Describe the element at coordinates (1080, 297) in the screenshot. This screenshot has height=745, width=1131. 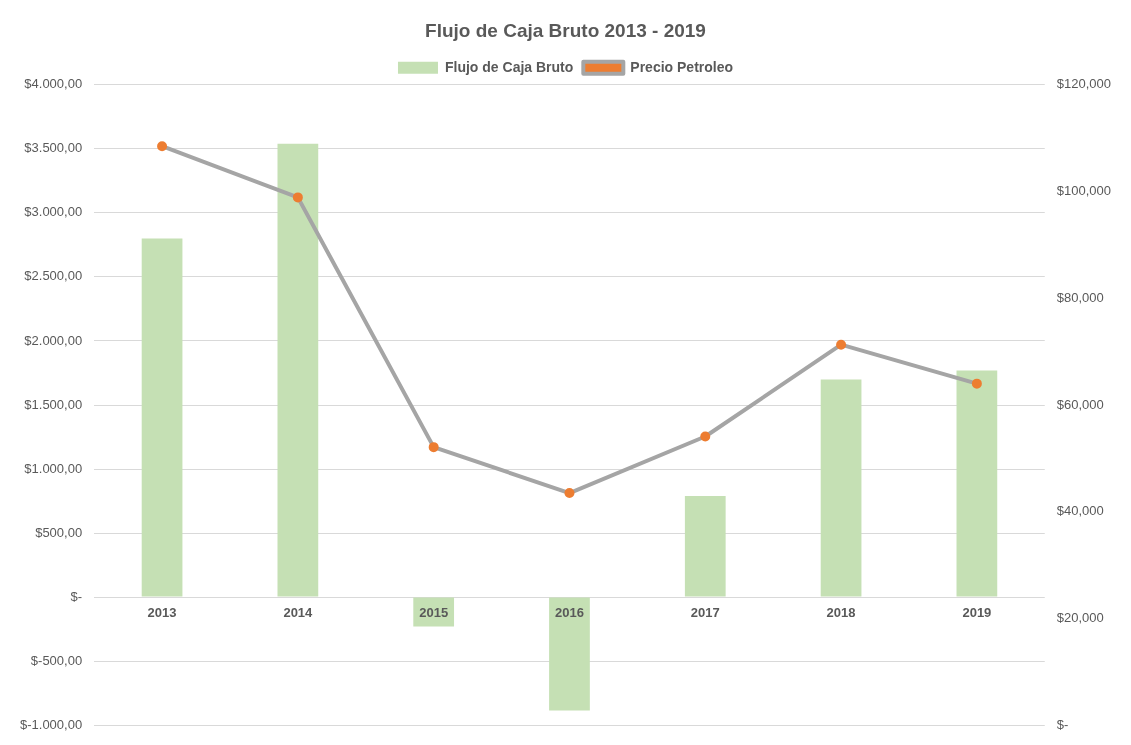
I see `y2-tick-label: $80,000` at that location.